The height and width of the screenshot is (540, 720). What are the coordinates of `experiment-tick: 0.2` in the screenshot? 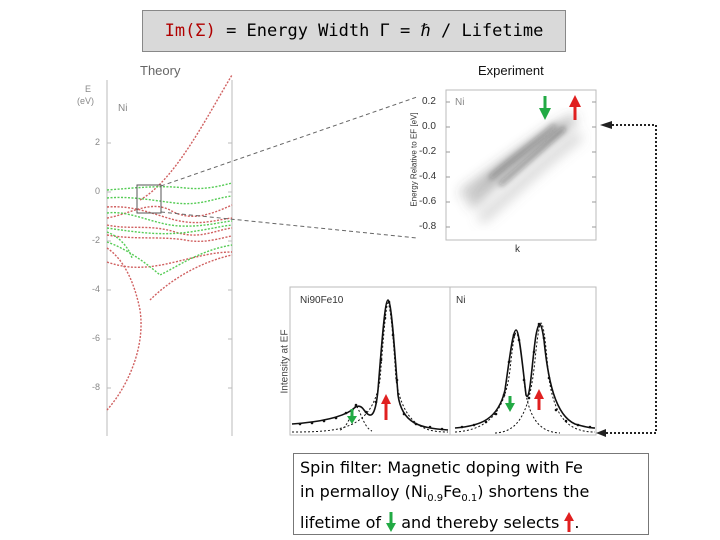 It's located at (429, 101).